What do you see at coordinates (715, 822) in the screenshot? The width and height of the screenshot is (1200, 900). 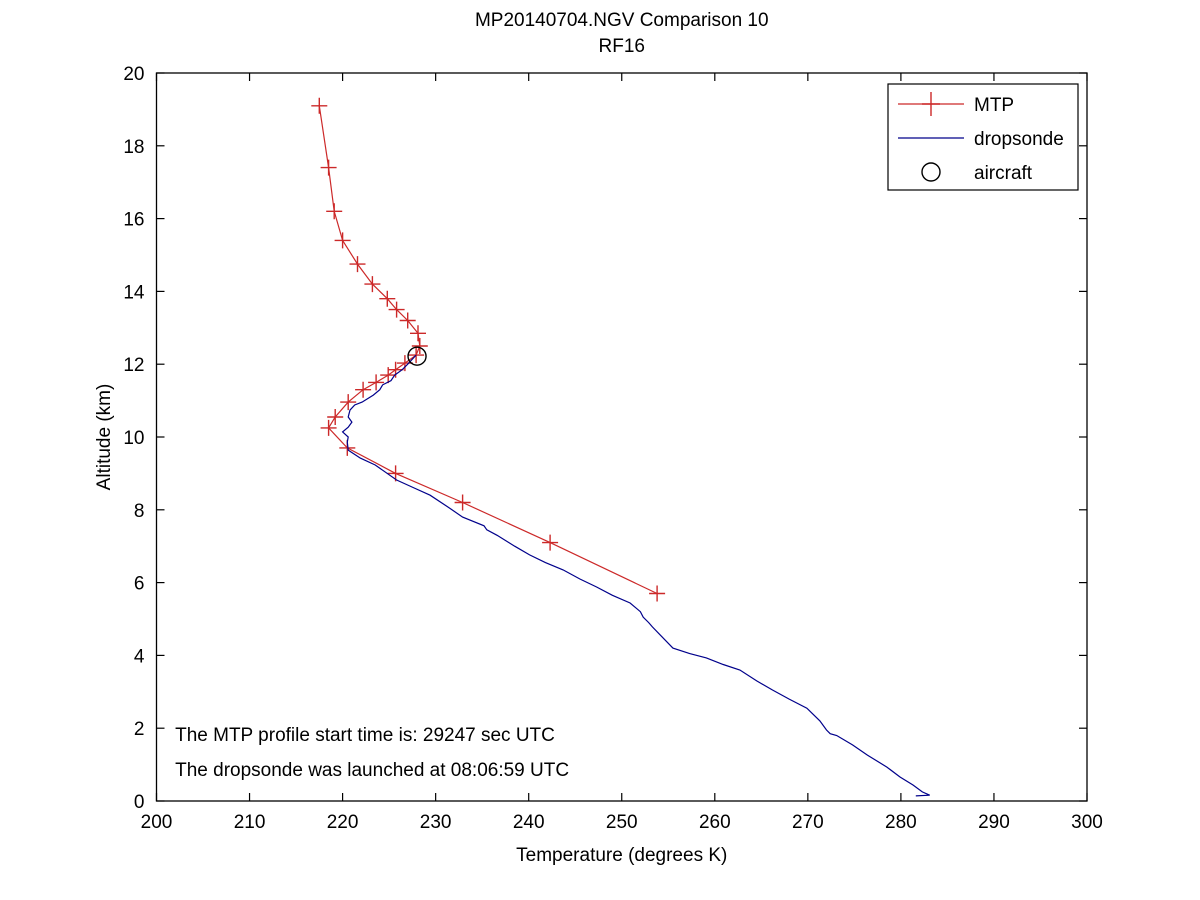 I see `x-tick-label: 260` at bounding box center [715, 822].